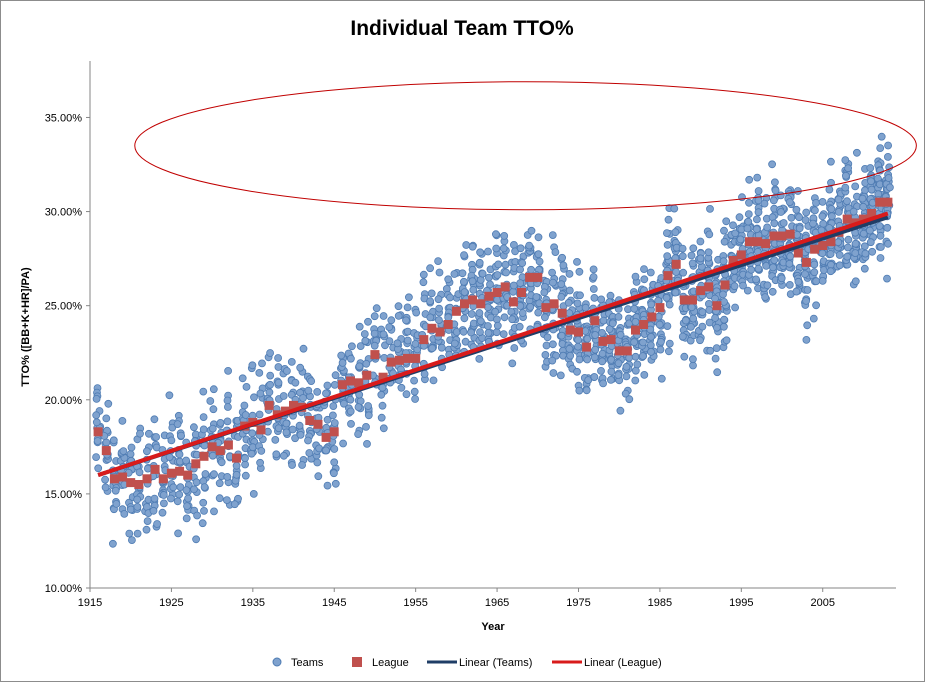  I want to click on x-tick-label: 1935, so click(253, 603).